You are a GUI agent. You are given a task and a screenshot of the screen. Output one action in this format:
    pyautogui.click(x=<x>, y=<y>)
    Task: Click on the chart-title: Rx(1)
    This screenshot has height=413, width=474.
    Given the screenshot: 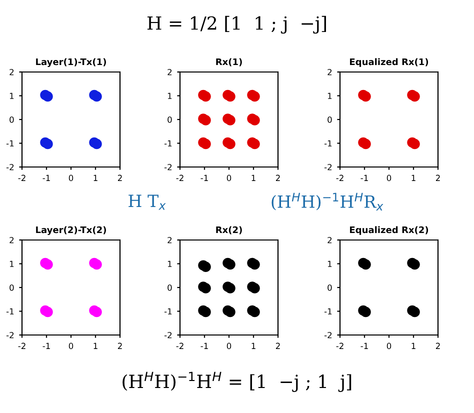 What is the action you would take?
    pyautogui.click(x=229, y=62)
    